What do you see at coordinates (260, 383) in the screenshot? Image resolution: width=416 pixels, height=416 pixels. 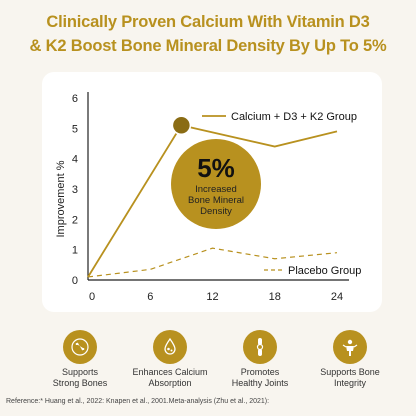 I see `feature-label-line-2: Healthy Joints` at bounding box center [260, 383].